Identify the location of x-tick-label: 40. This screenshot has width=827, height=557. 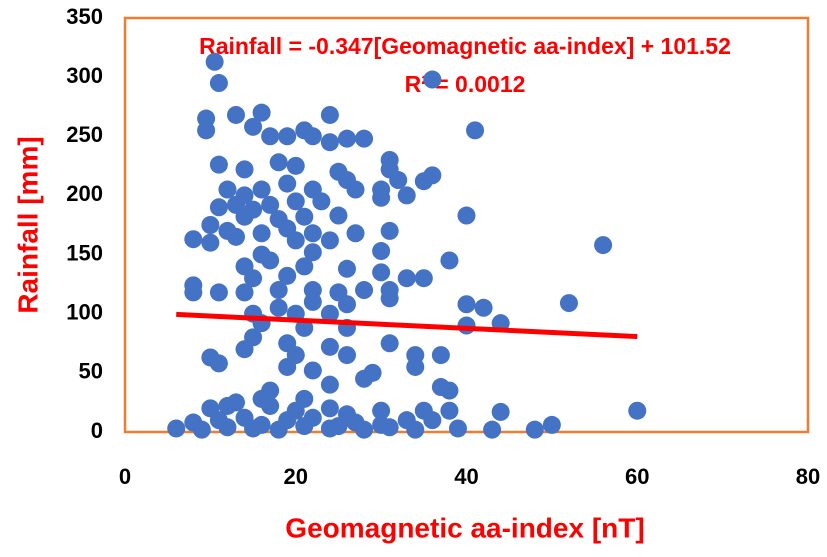
(466, 476).